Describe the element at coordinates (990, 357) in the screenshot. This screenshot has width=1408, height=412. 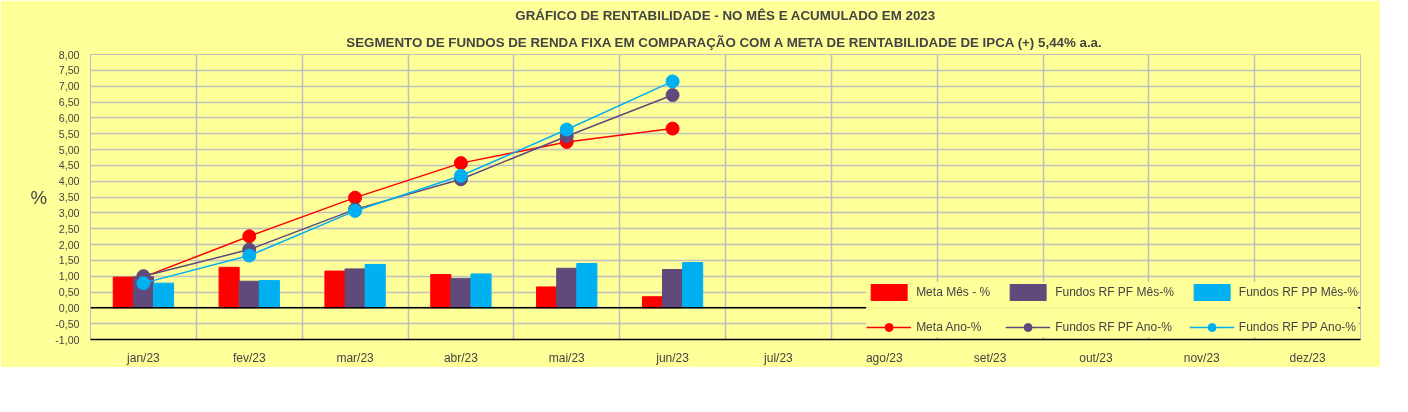
I see `x-tick-label: set/23` at that location.